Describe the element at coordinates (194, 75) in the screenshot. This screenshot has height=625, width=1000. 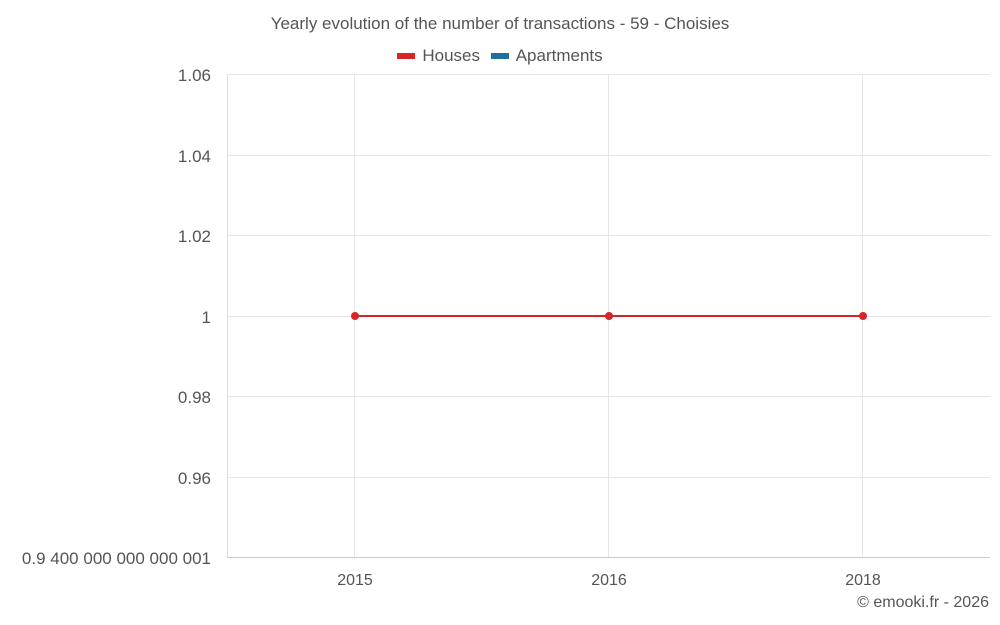
I see `svg-text: 1.06` at that location.